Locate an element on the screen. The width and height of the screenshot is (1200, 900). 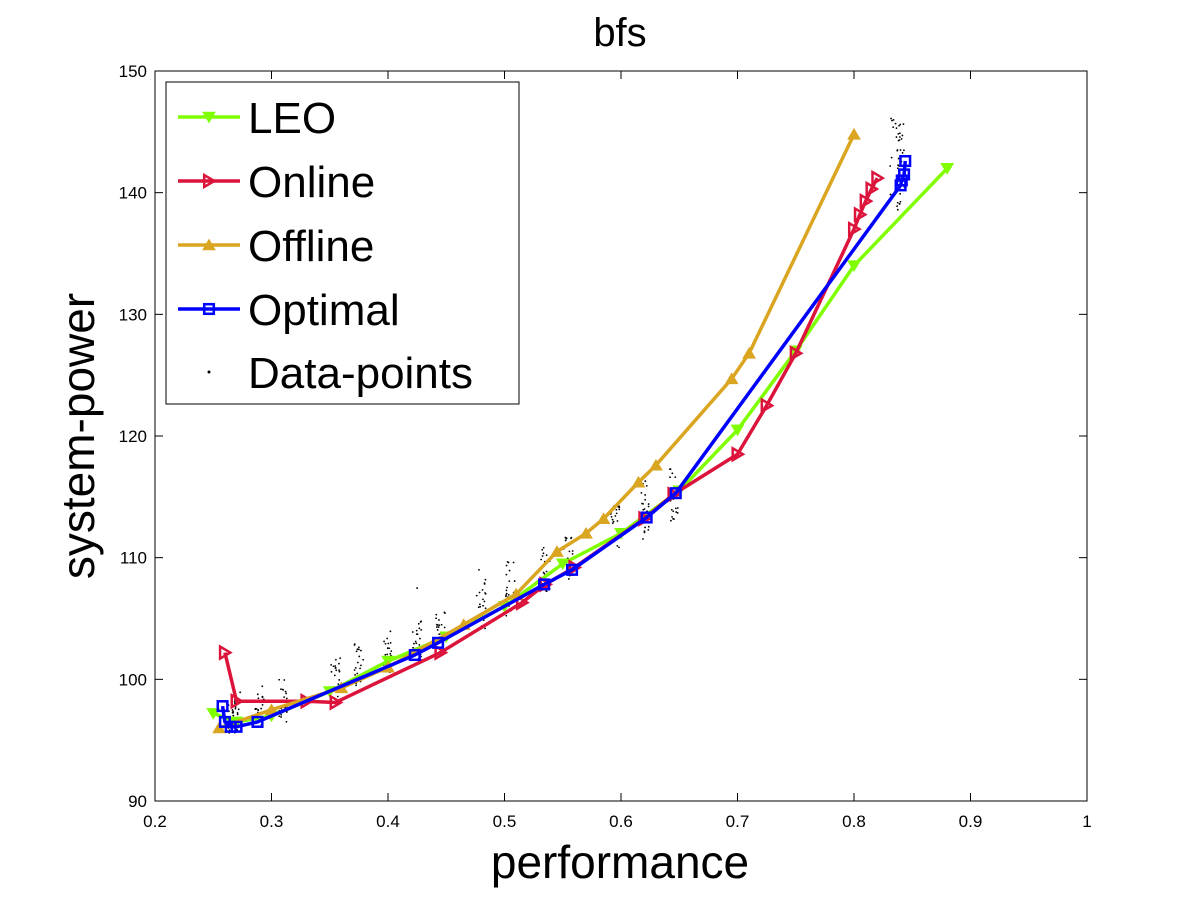
legend-entry-leo: LEO is located at coordinates (257, 118).